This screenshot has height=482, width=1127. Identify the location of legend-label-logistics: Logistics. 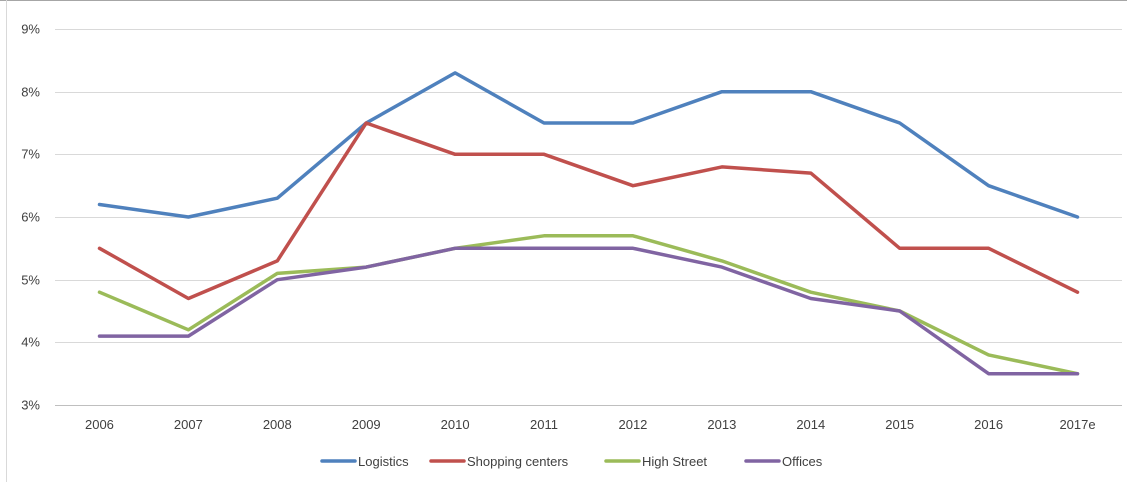
(383, 461).